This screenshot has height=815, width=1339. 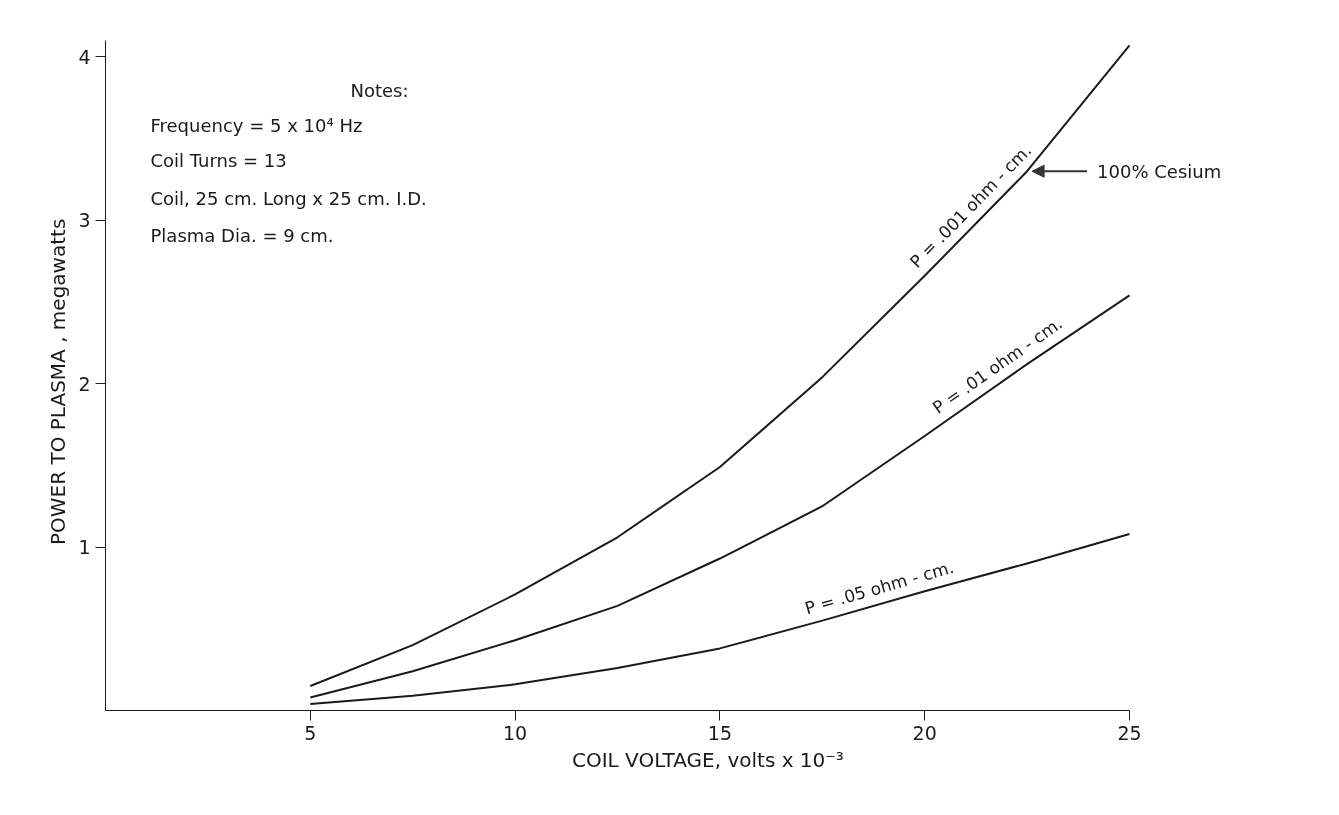 What do you see at coordinates (515, 732) in the screenshot?
I see `x-tick-label: 10` at bounding box center [515, 732].